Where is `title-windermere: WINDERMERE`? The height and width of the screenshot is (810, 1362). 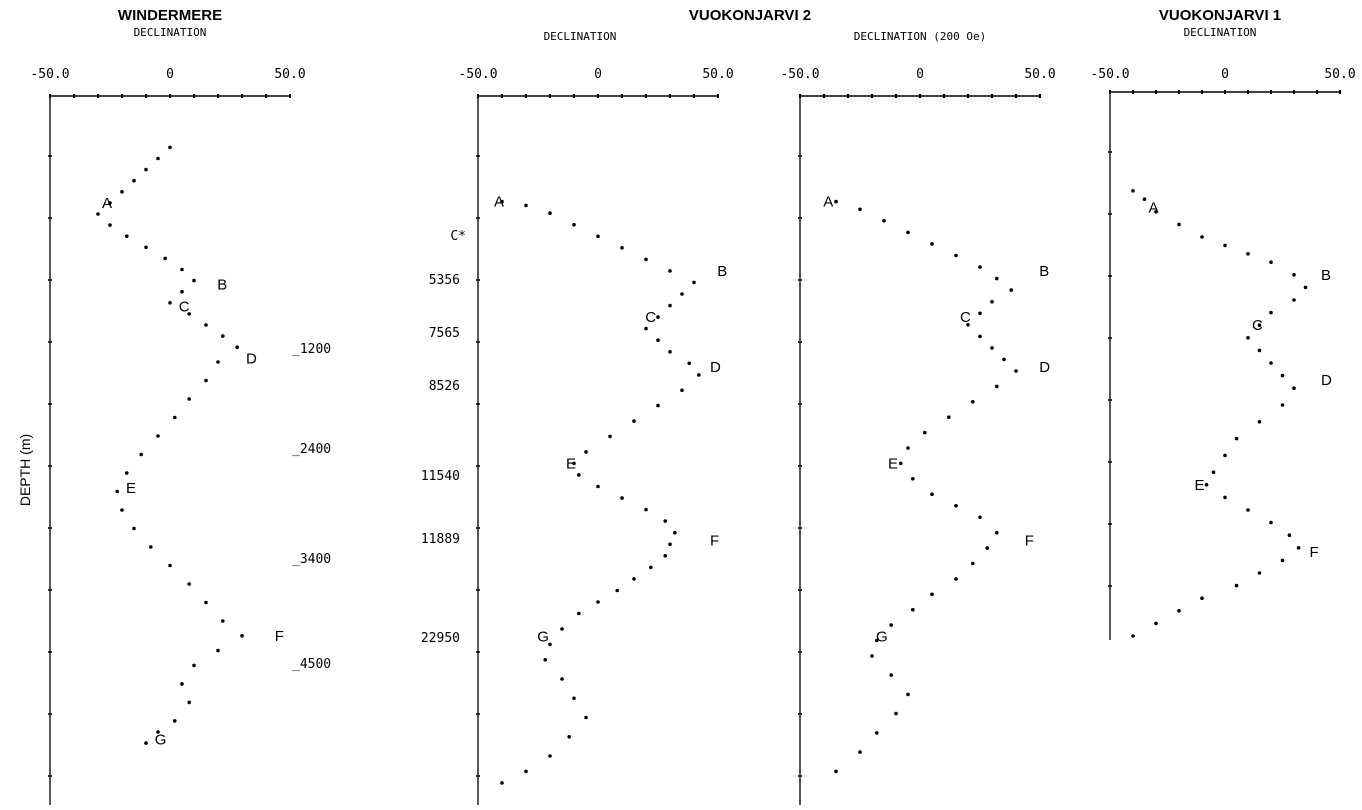
title-windermere: WINDERMERE is located at coordinates (170, 15).